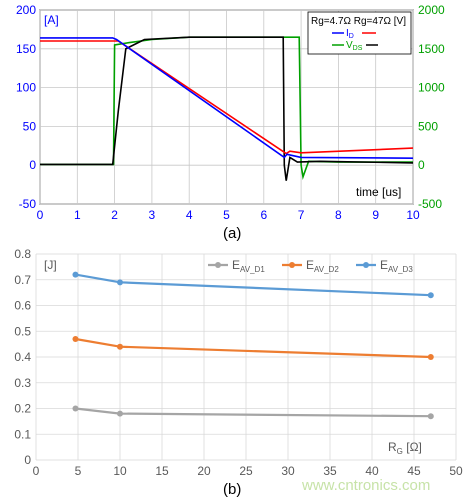 The height and width of the screenshot is (502, 473). What do you see at coordinates (26, 88) in the screenshot?
I see `chart-a-y-left-tick-3: 100` at bounding box center [26, 88].